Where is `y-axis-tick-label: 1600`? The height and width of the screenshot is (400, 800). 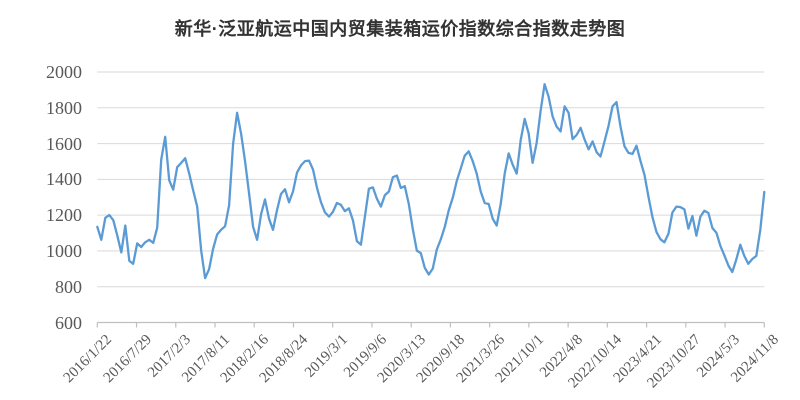 y-axis-tick-label: 1600 is located at coordinates (64, 143).